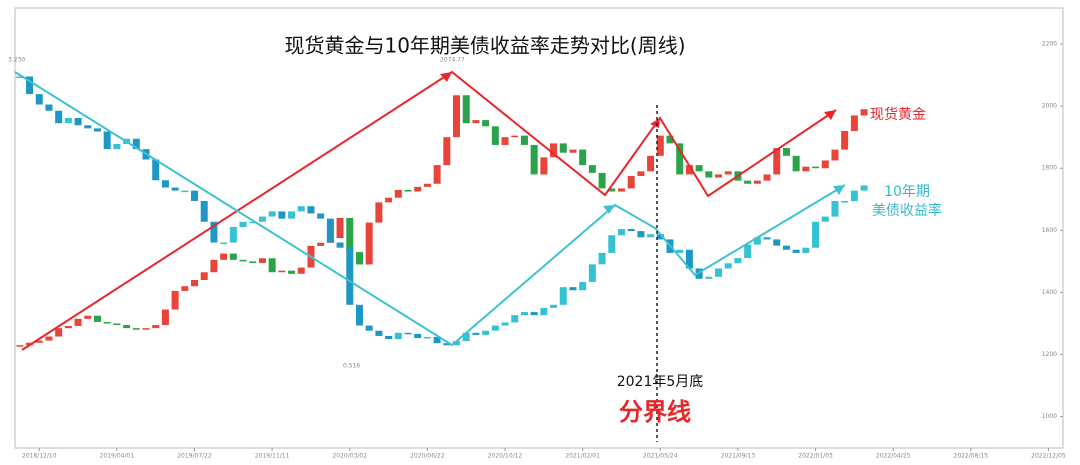 This screenshot has height=465, width=1080. What do you see at coordinates (1049, 230) in the screenshot?
I see `y-tick-label: 1600` at bounding box center [1049, 230].